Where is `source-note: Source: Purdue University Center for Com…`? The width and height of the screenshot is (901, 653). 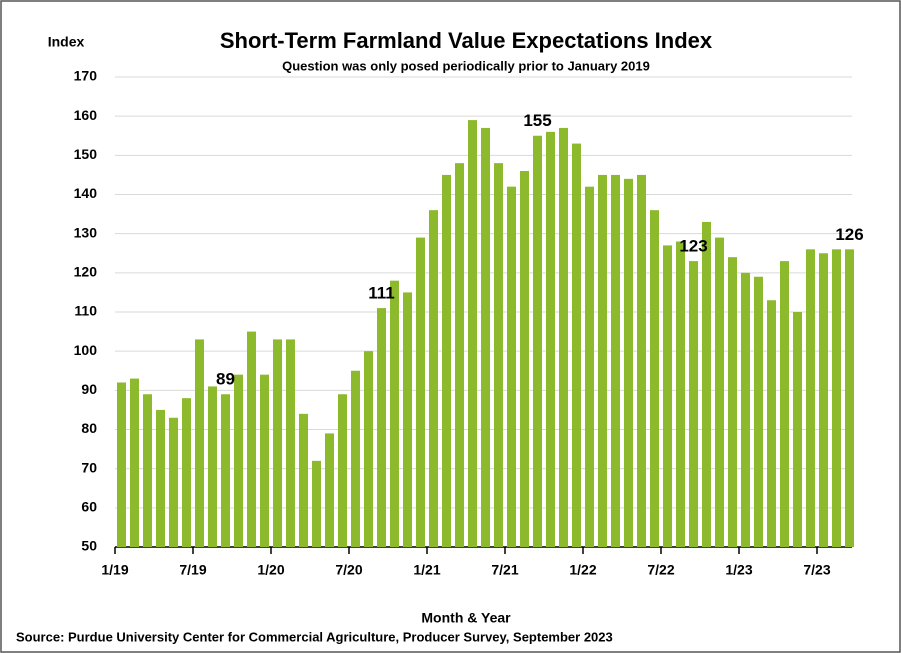
source-note: Source: Purdue University Center for Com… is located at coordinates (314, 636).